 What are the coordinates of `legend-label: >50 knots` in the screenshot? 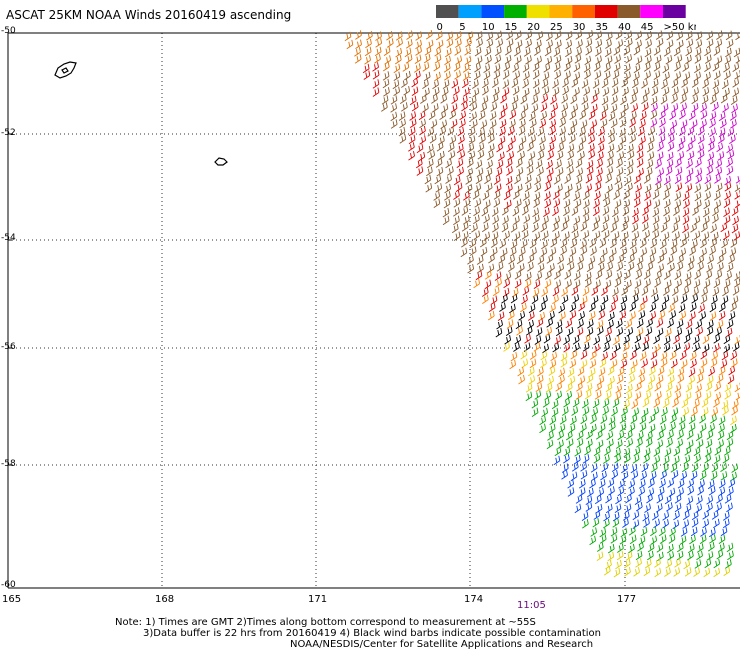 It's located at (680, 27).